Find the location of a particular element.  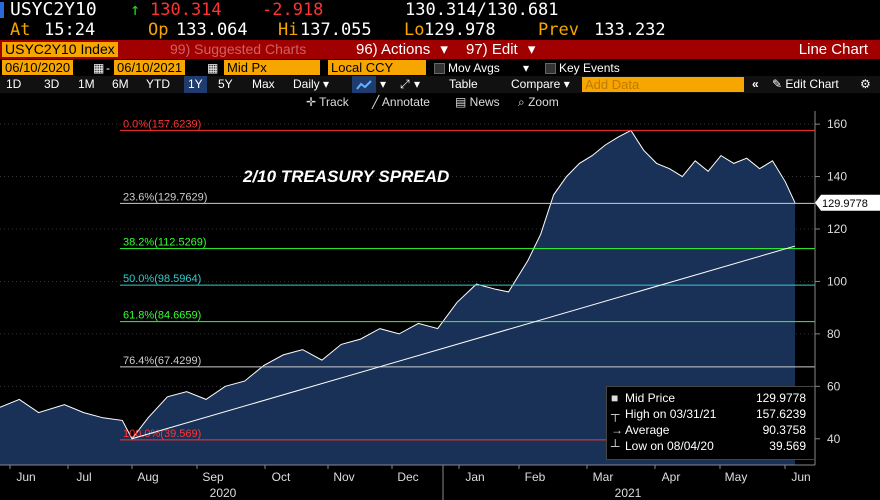

drawing-tool-icon: ⤢ is located at coordinates (405, 84).